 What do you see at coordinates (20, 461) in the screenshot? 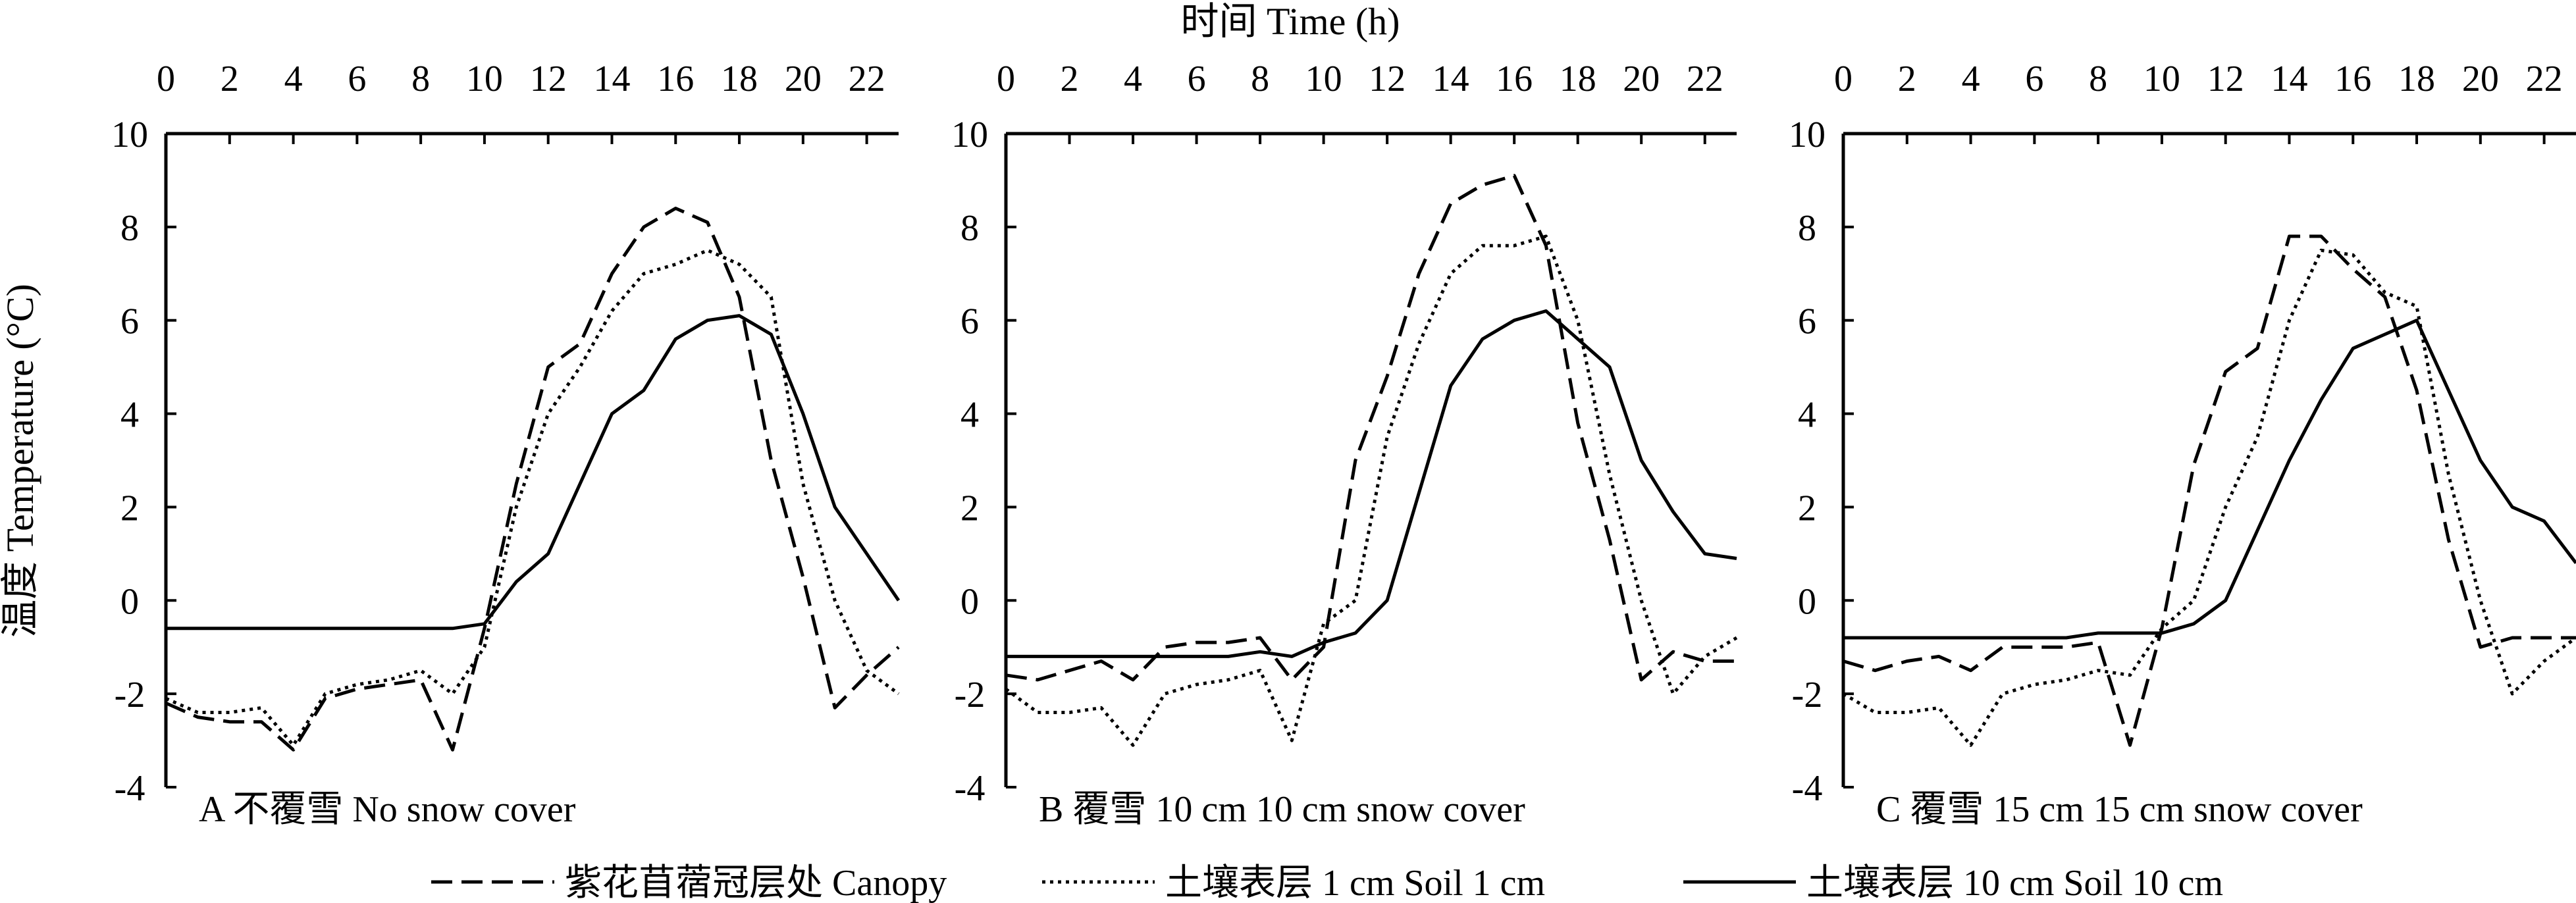
I see `y-axis-label: 温度 Temperature (°C)` at bounding box center [20, 461].